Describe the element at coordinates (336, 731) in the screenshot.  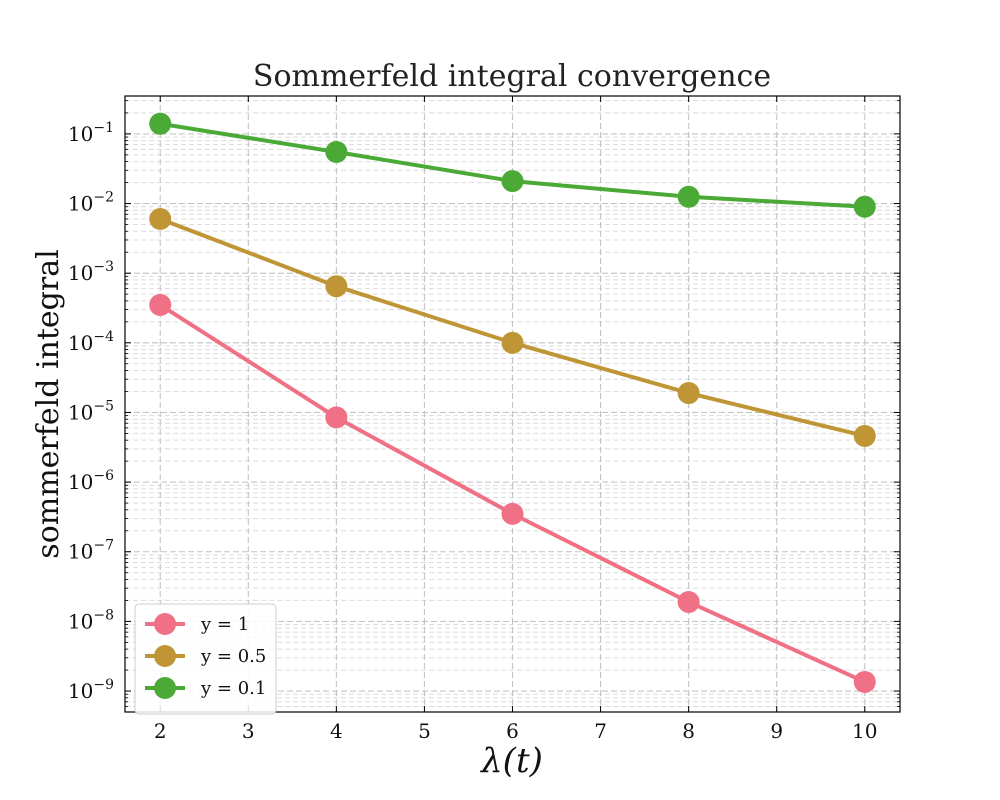
I see `x-tick-label: 4` at that location.